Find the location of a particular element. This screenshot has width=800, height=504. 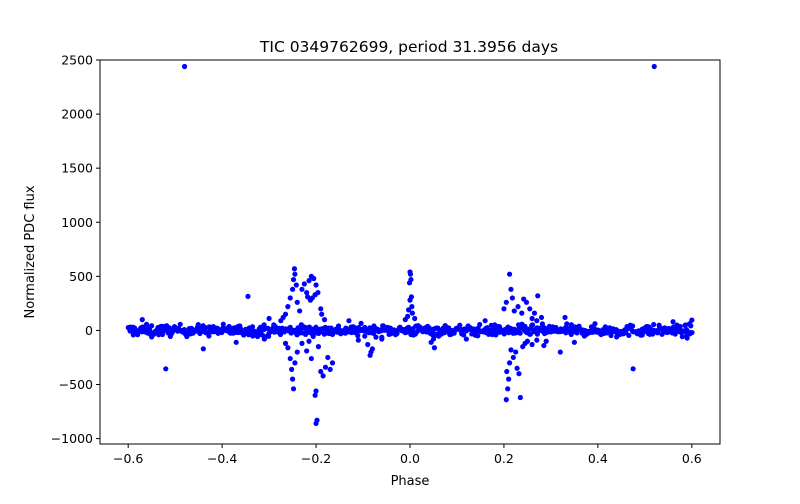

x-axis-label: Phase is located at coordinates (410, 481).